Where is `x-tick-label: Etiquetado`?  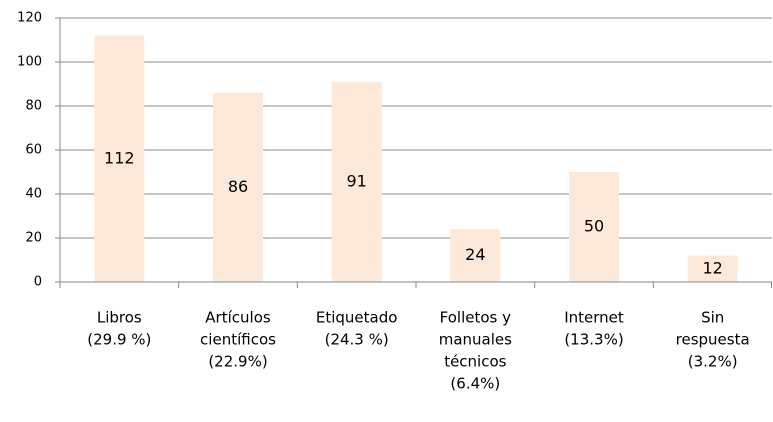 x-tick-label: Etiquetado is located at coordinates (357, 318).